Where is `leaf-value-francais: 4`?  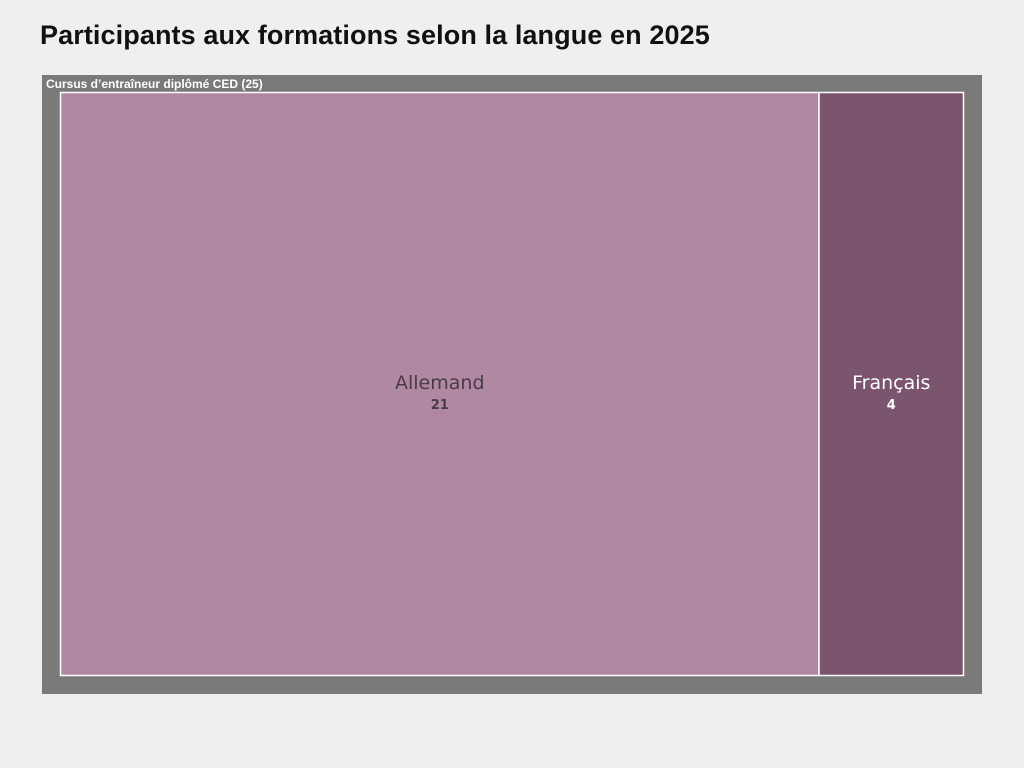 leaf-value-francais: 4 is located at coordinates (891, 405).